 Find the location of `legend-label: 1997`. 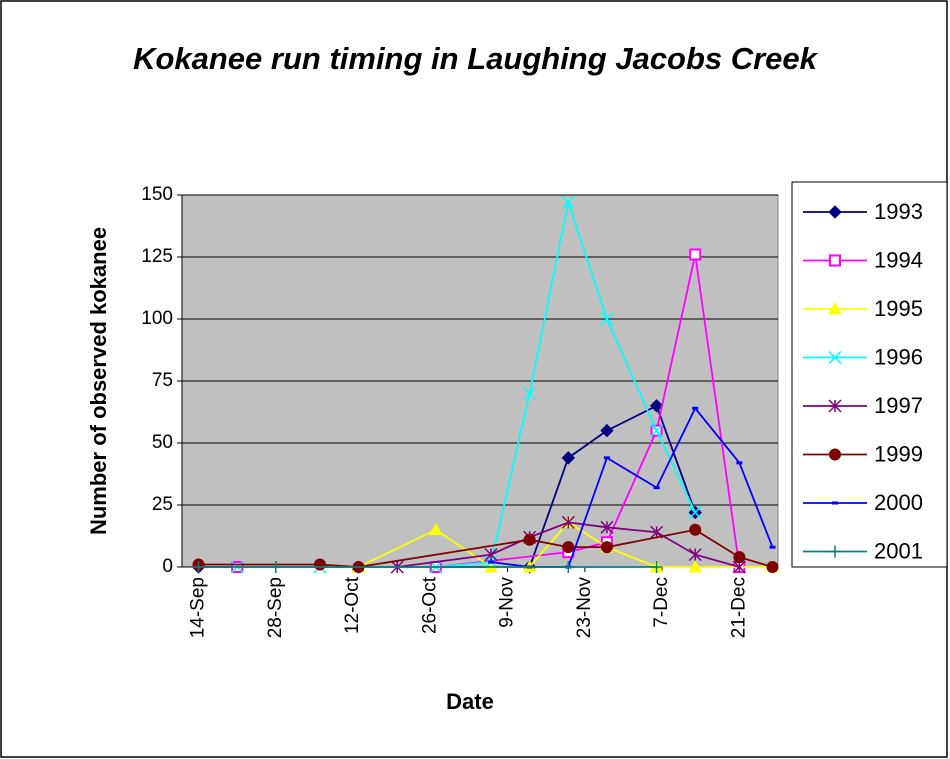

legend-label: 1997 is located at coordinates (898, 405).